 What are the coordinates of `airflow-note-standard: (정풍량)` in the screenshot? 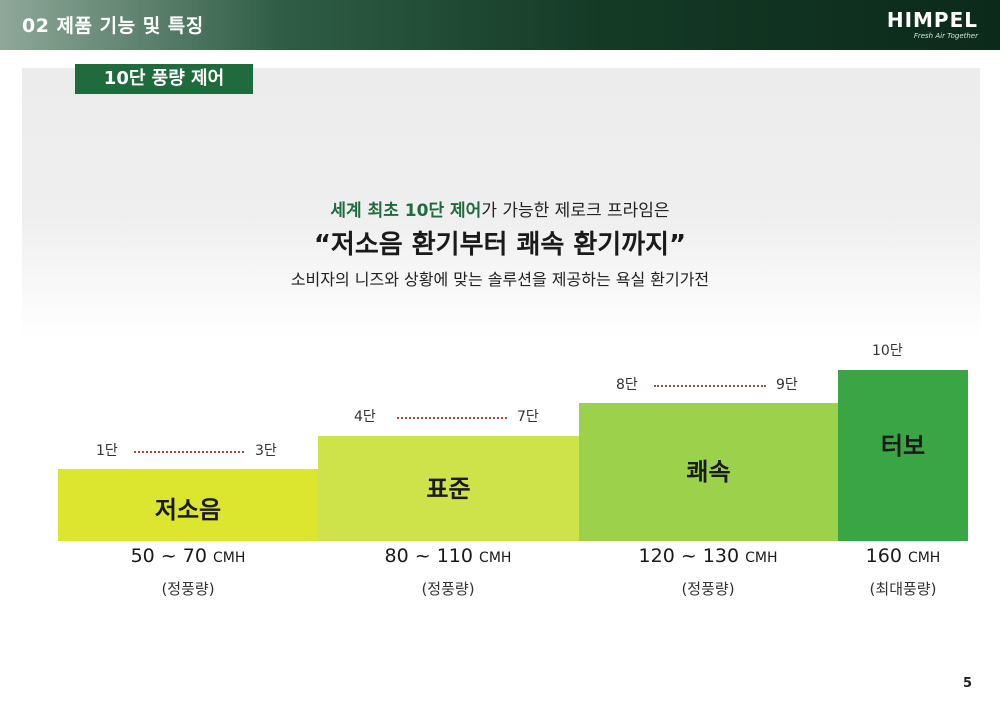 It's located at (448, 589).